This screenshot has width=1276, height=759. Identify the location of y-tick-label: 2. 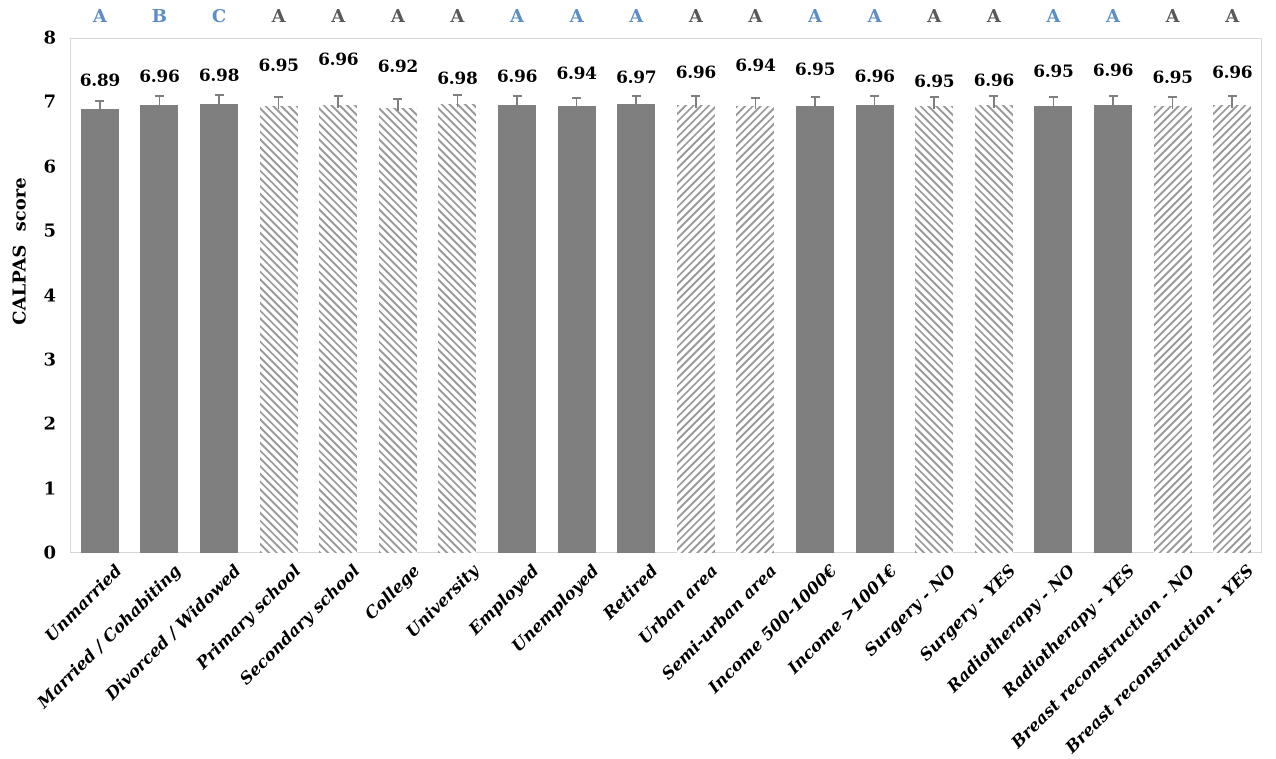
(49, 424).